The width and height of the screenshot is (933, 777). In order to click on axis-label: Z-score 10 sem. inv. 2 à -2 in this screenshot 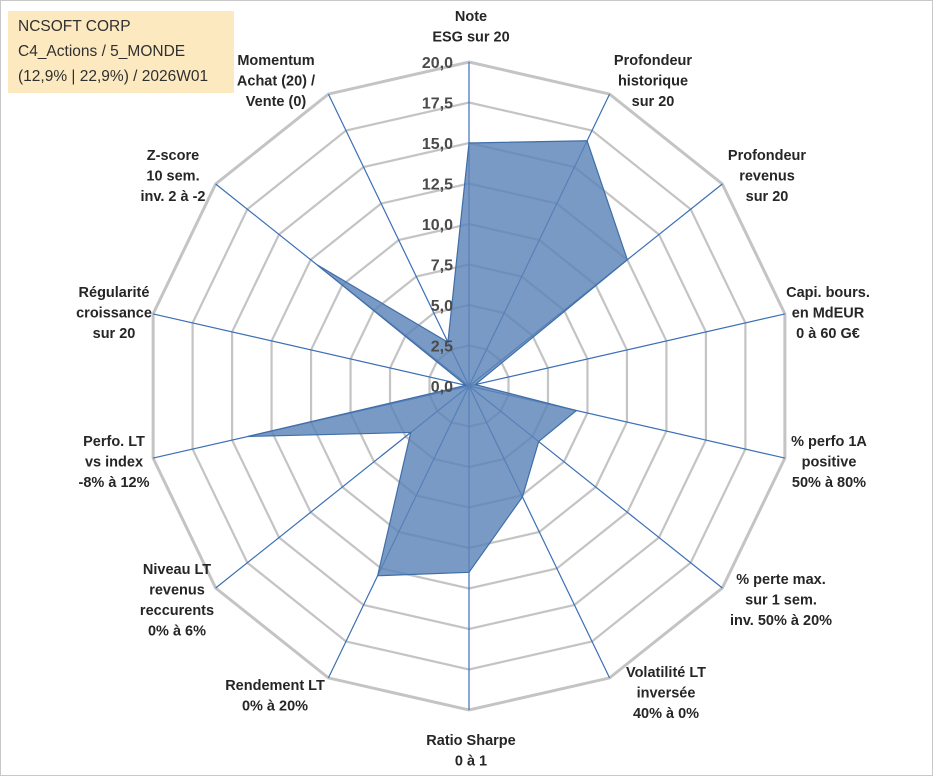, I will do `click(172, 176)`.